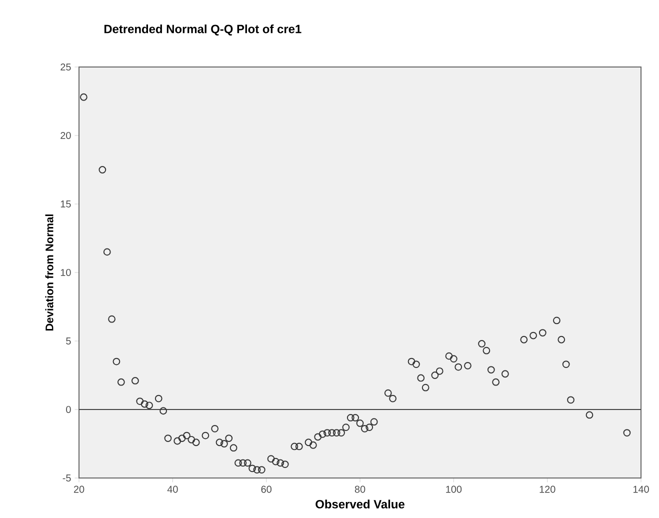  Describe the element at coordinates (49, 272) in the screenshot. I see `y-axis-title: Deviation from Normal` at that location.